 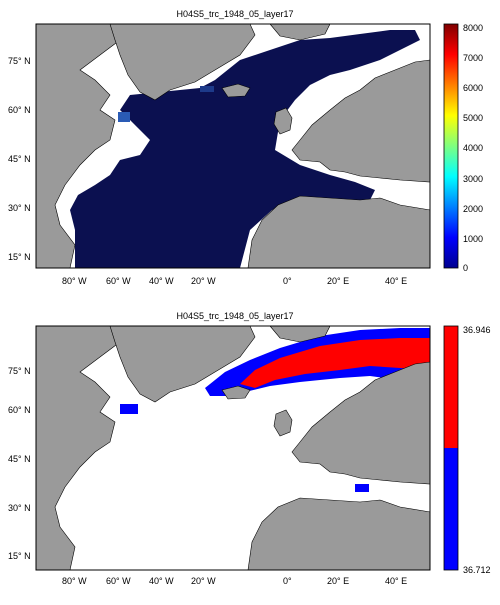 What do you see at coordinates (473, 179) in the screenshot?
I see `colorbar-tick: 3000` at bounding box center [473, 179].